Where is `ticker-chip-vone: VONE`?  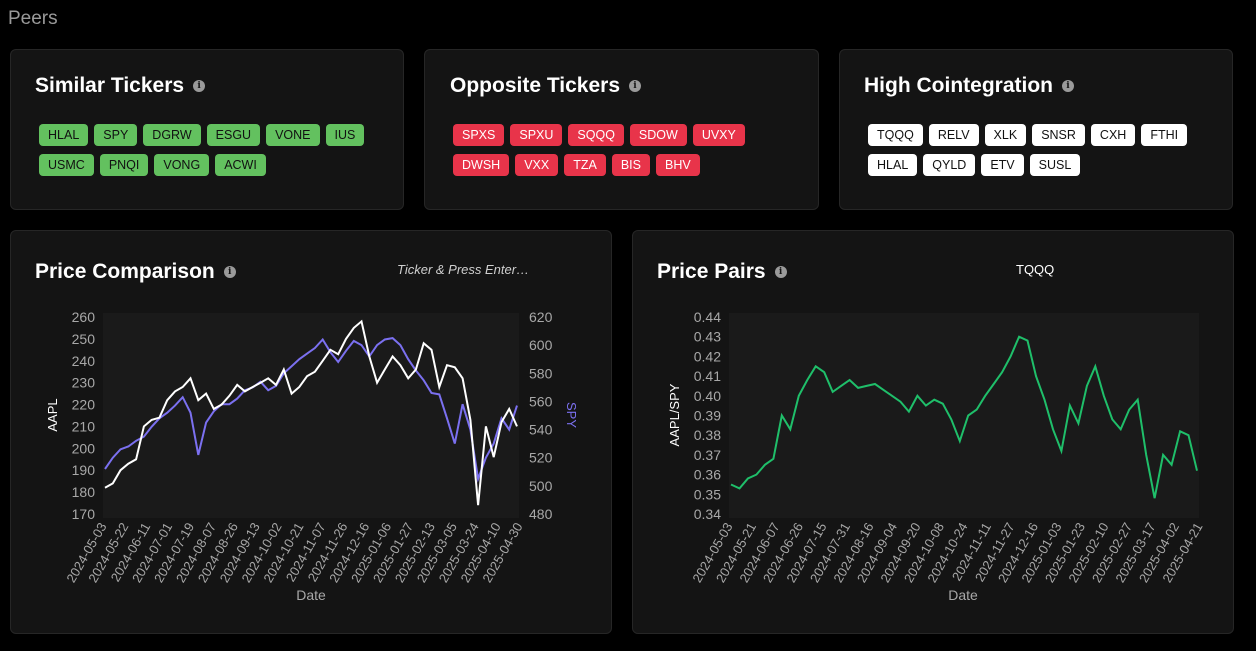 ticker-chip-vone: VONE is located at coordinates (293, 135).